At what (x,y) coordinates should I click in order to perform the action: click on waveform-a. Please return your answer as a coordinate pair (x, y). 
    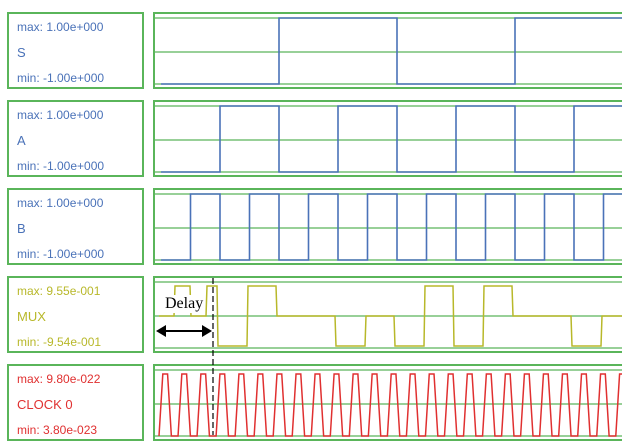
    Looking at the image, I should click on (388, 139).